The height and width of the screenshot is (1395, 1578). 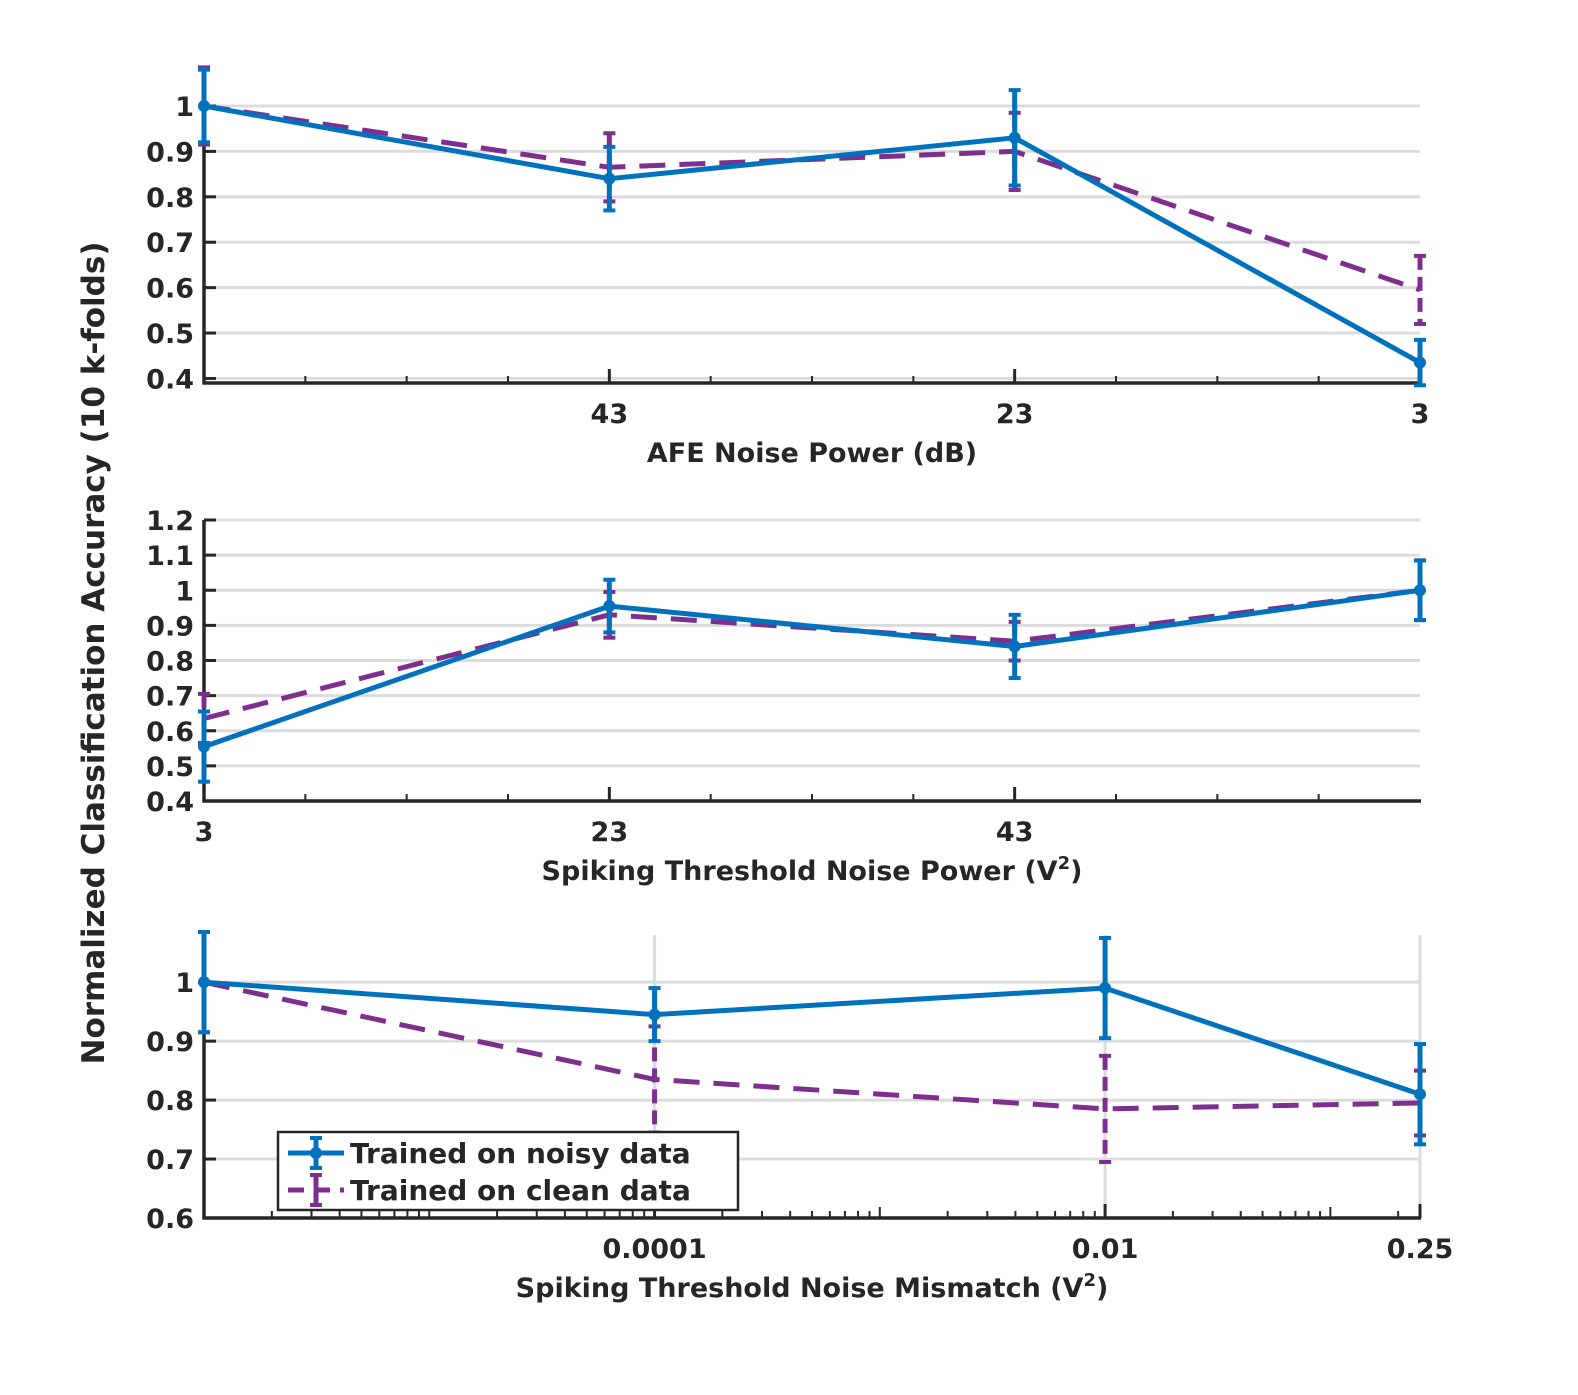 What do you see at coordinates (170, 521) in the screenshot?
I see `ytick-label: 1.2` at bounding box center [170, 521].